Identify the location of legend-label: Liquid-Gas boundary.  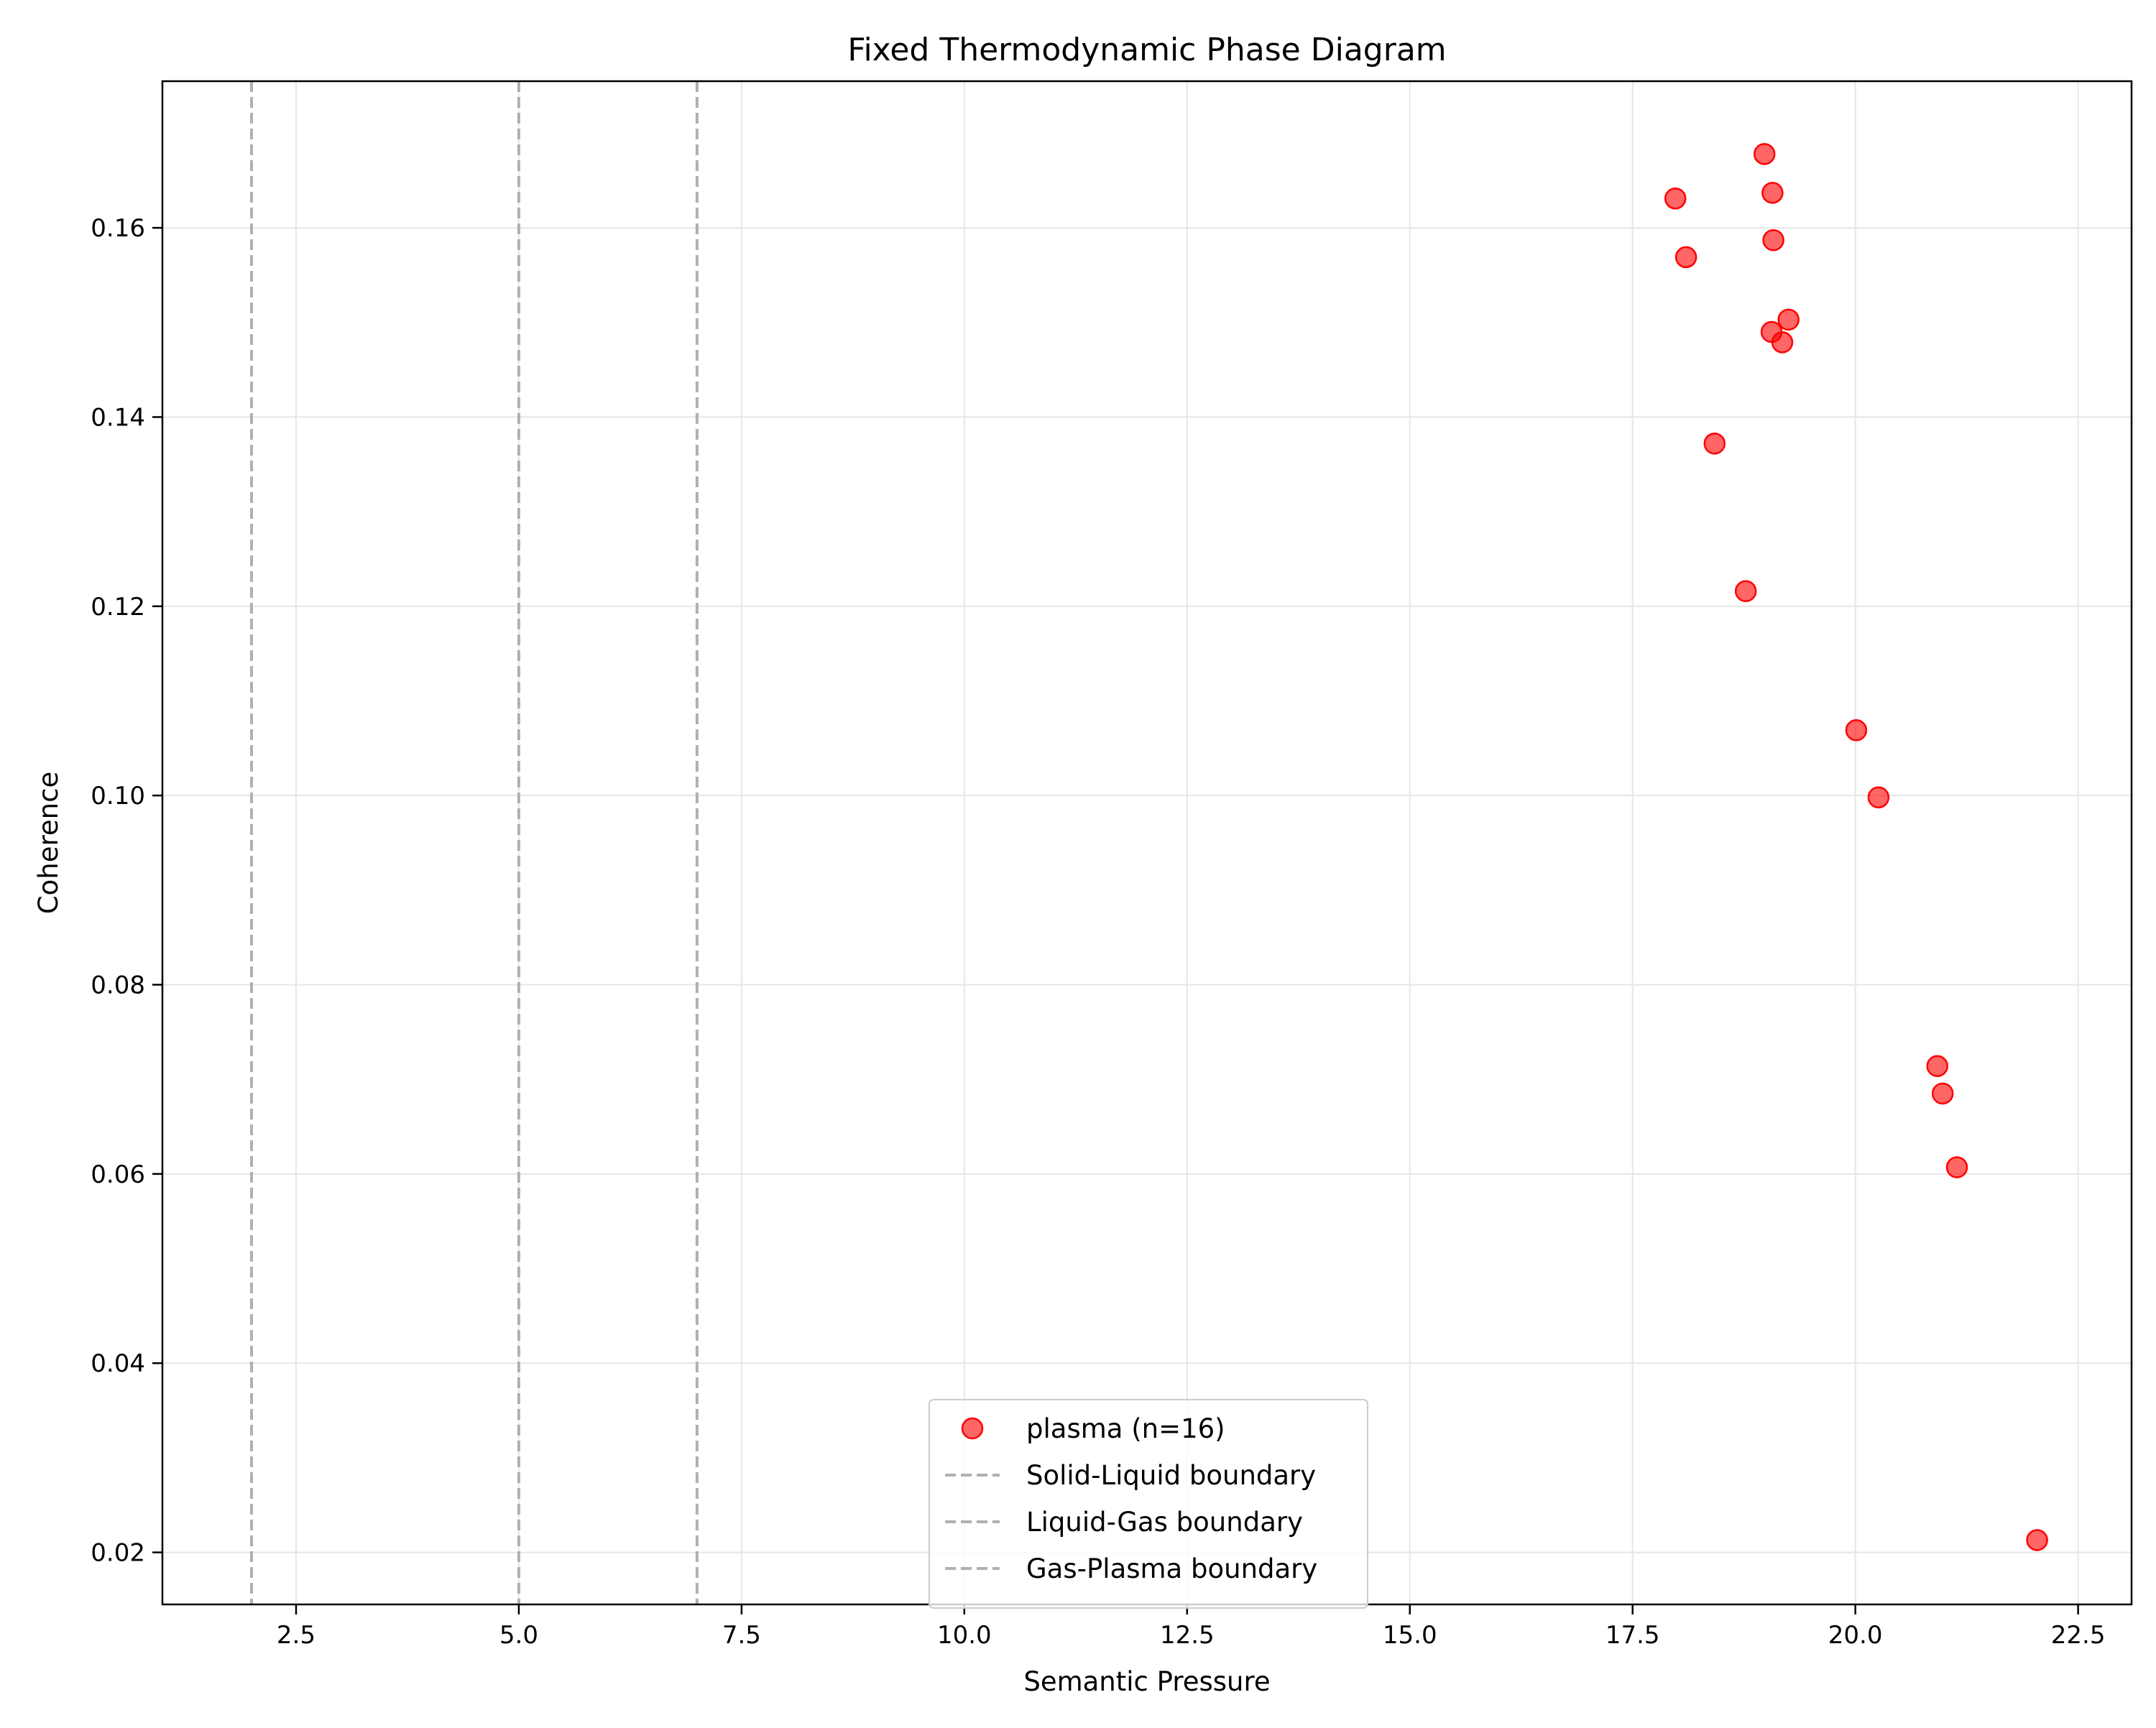
(1164, 1523).